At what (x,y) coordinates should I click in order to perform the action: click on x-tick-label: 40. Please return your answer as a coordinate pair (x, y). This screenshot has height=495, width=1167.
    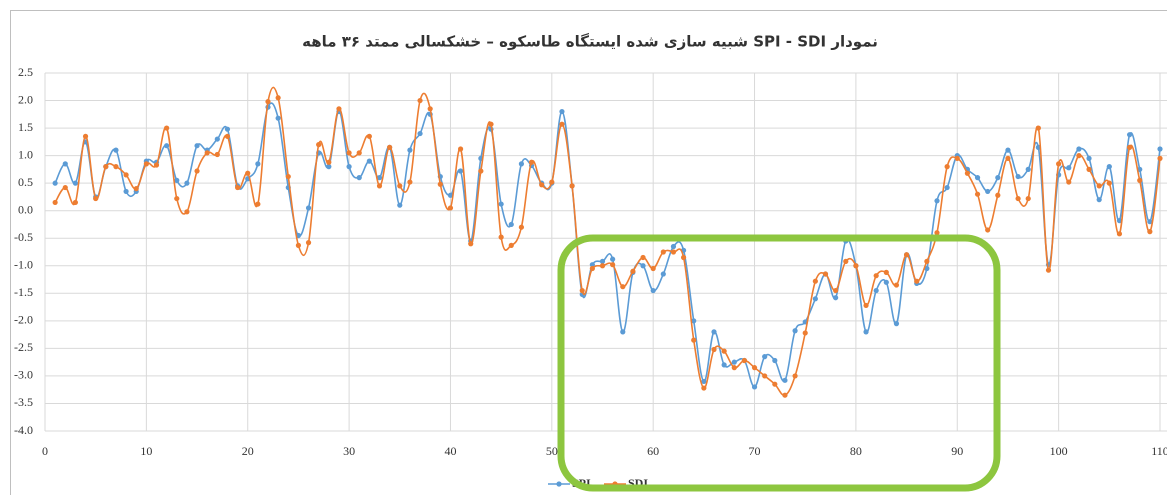
    Looking at the image, I should click on (450, 451).